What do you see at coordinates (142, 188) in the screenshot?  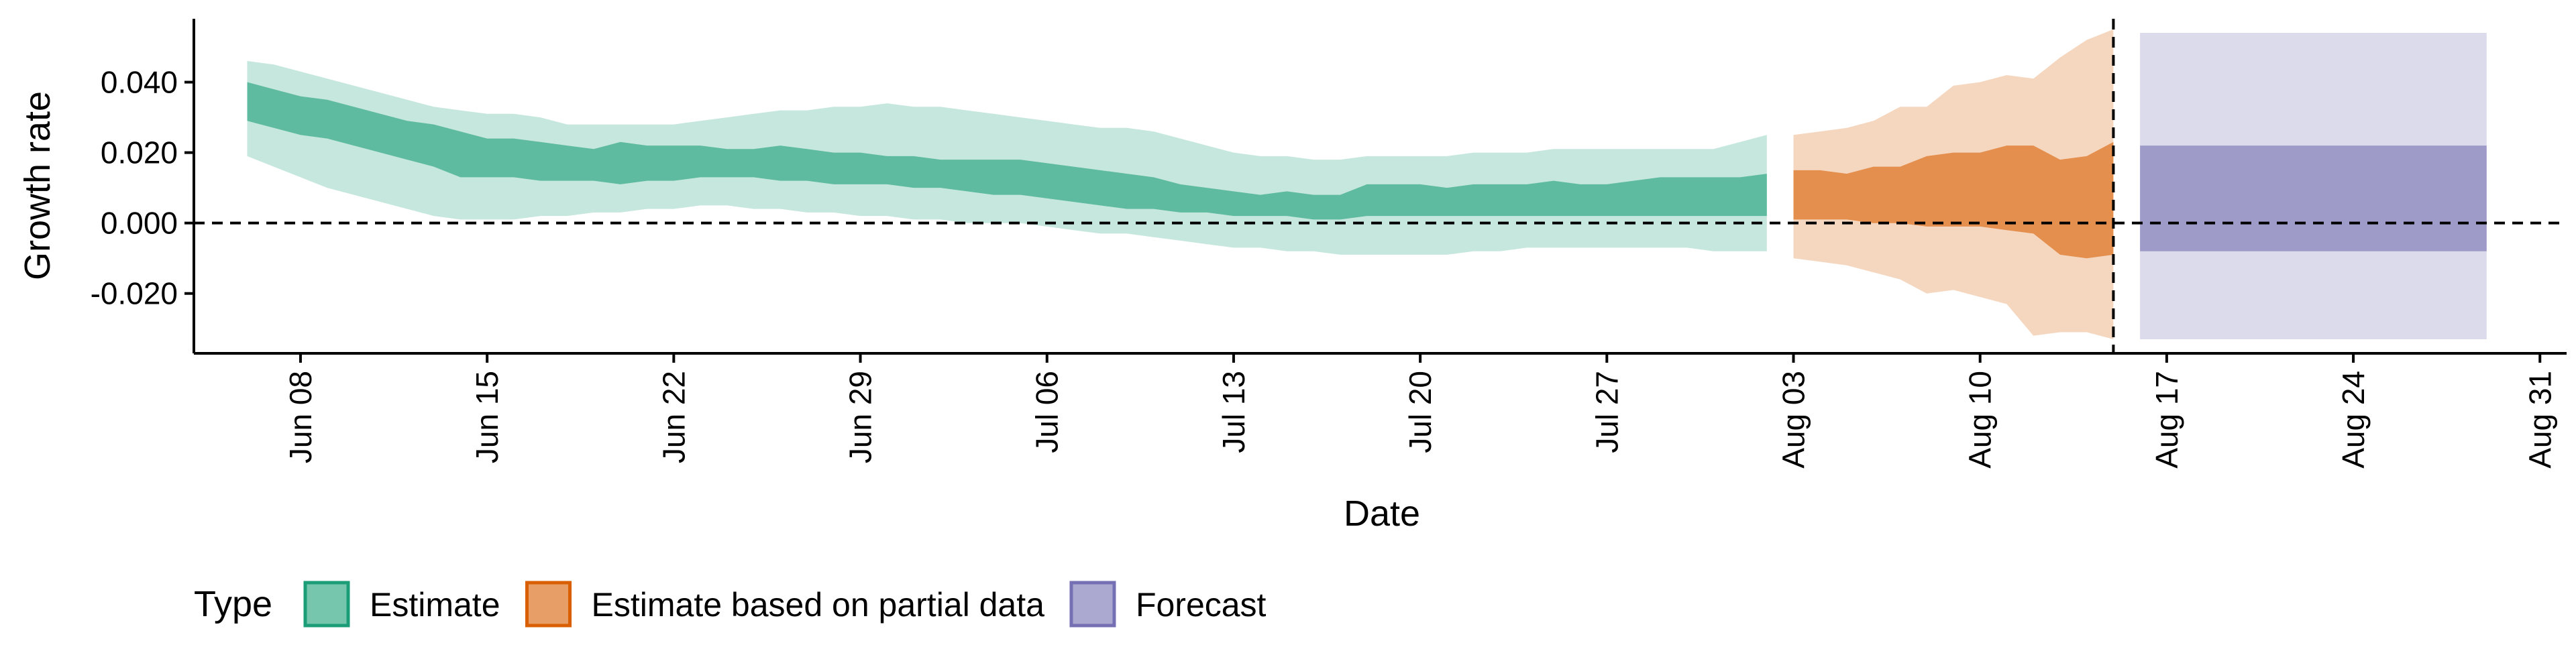 I see `y-ticks: 0.040 0.020 0.000 -0.020` at bounding box center [142, 188].